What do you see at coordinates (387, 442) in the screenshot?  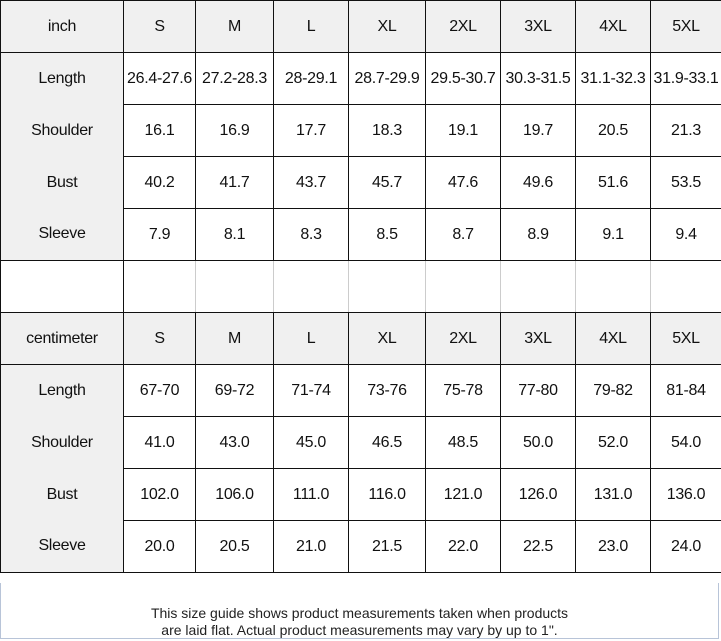 I see `measurement-value: 46.5` at bounding box center [387, 442].